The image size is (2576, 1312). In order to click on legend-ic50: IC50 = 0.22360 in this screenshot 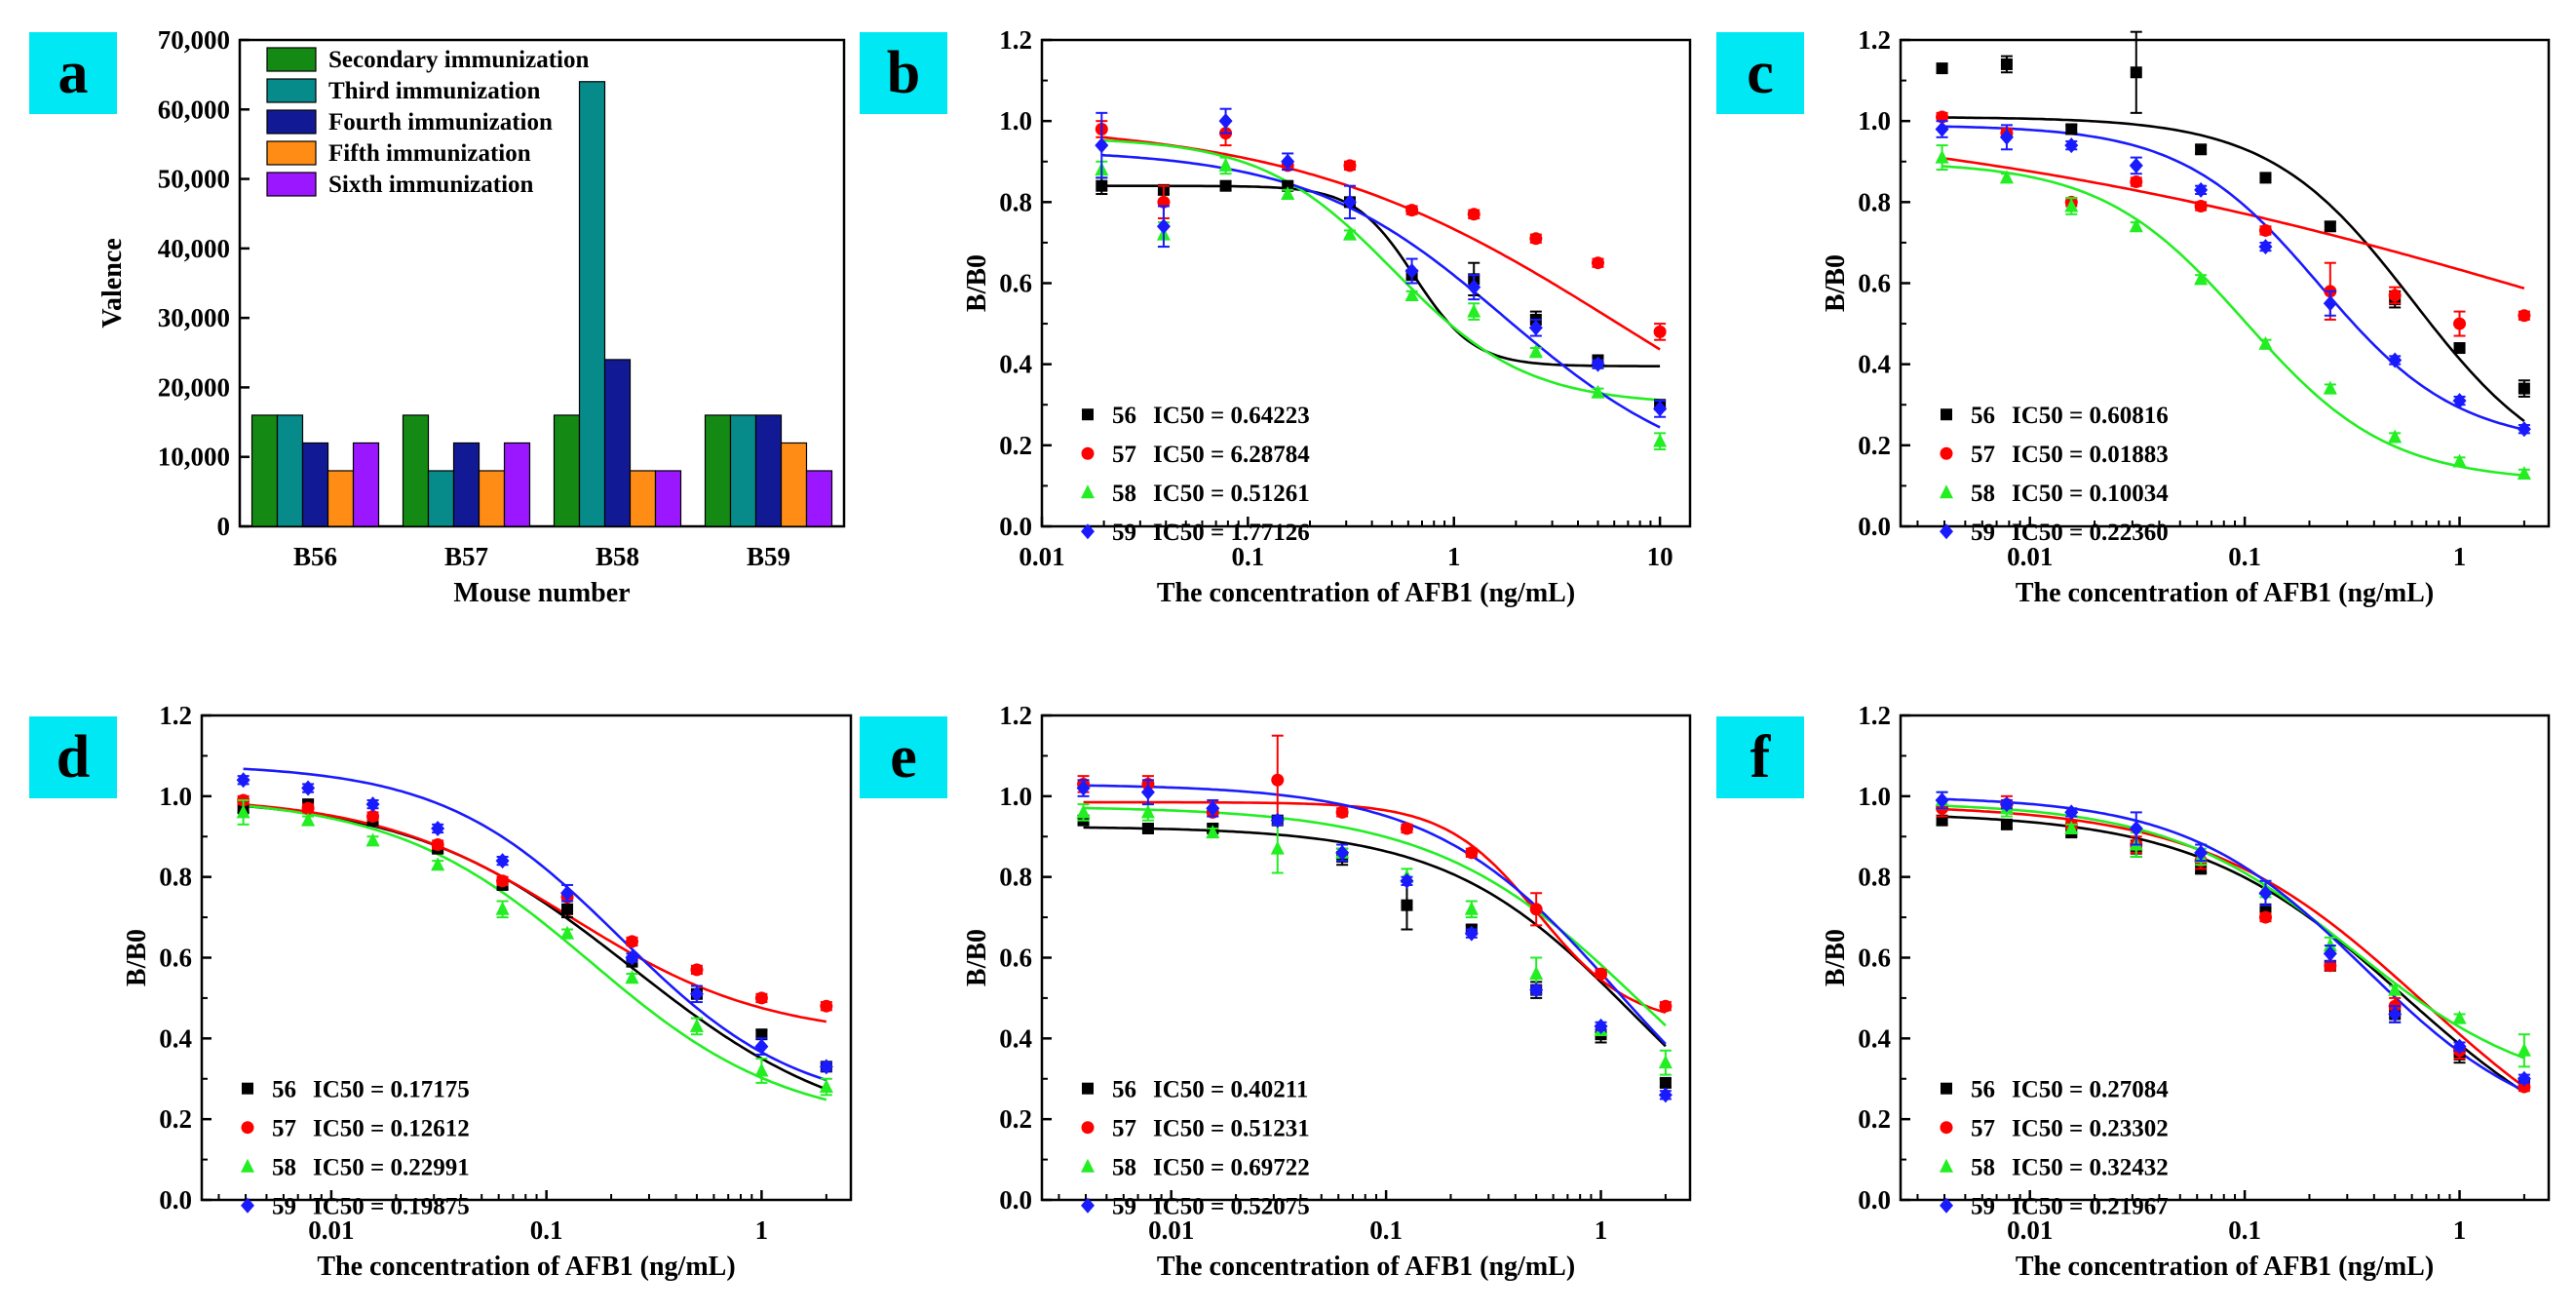, I will do `click(2090, 533)`.